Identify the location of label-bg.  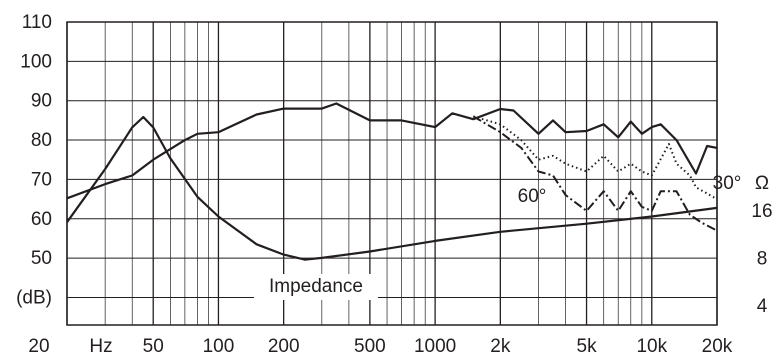
(316, 287).